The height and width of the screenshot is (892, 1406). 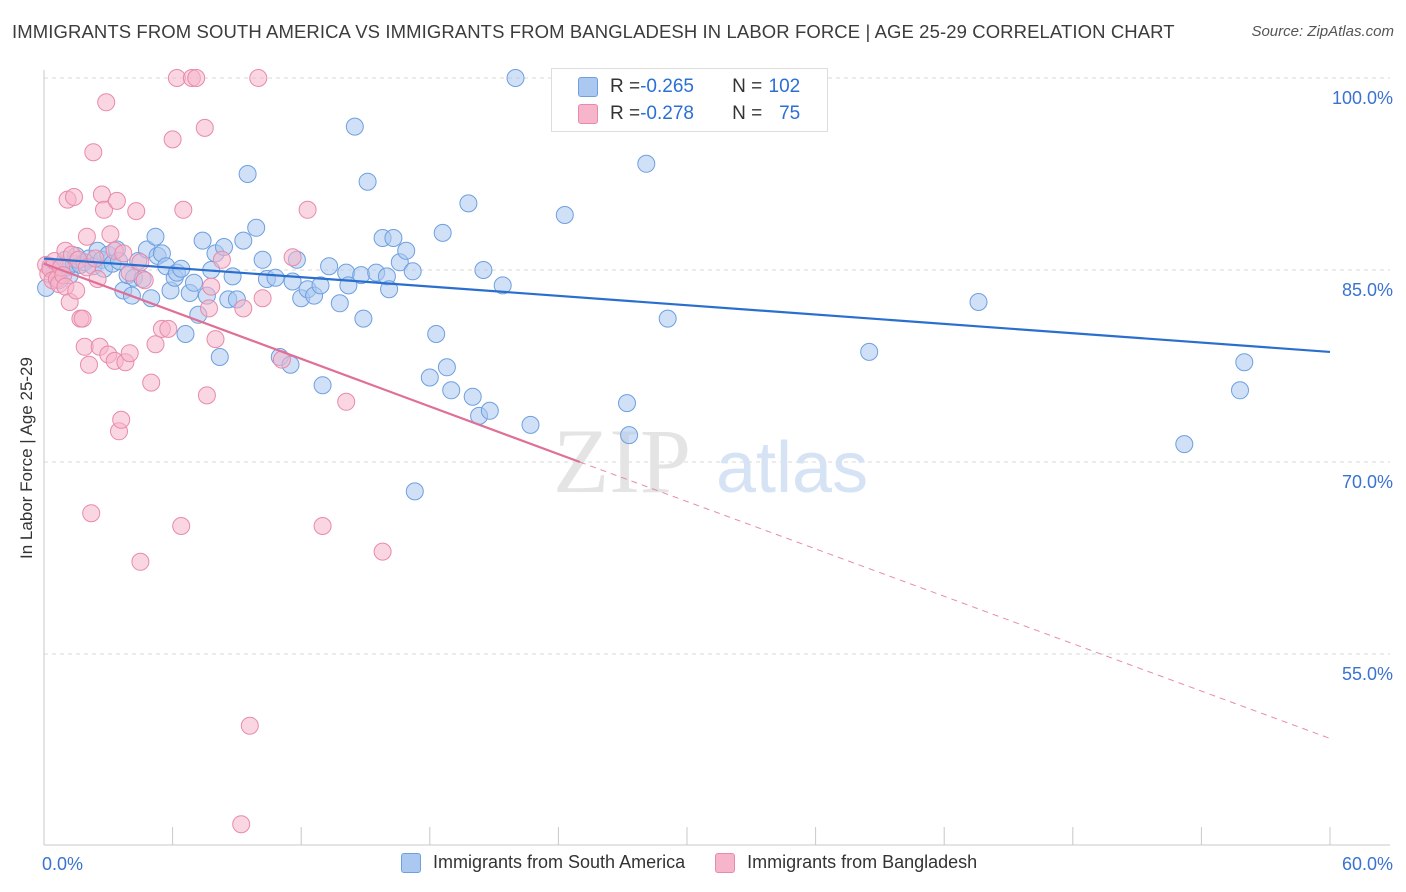 What do you see at coordinates (1367, 864) in the screenshot?
I see `x-tick-label: 60.0%` at bounding box center [1367, 864].